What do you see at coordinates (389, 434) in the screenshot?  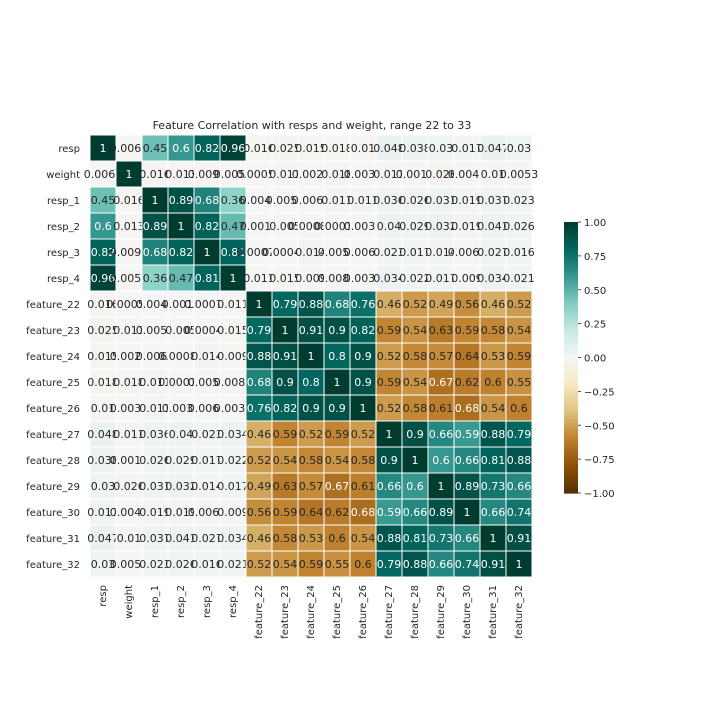 I see `cell-value-label: 1` at bounding box center [389, 434].